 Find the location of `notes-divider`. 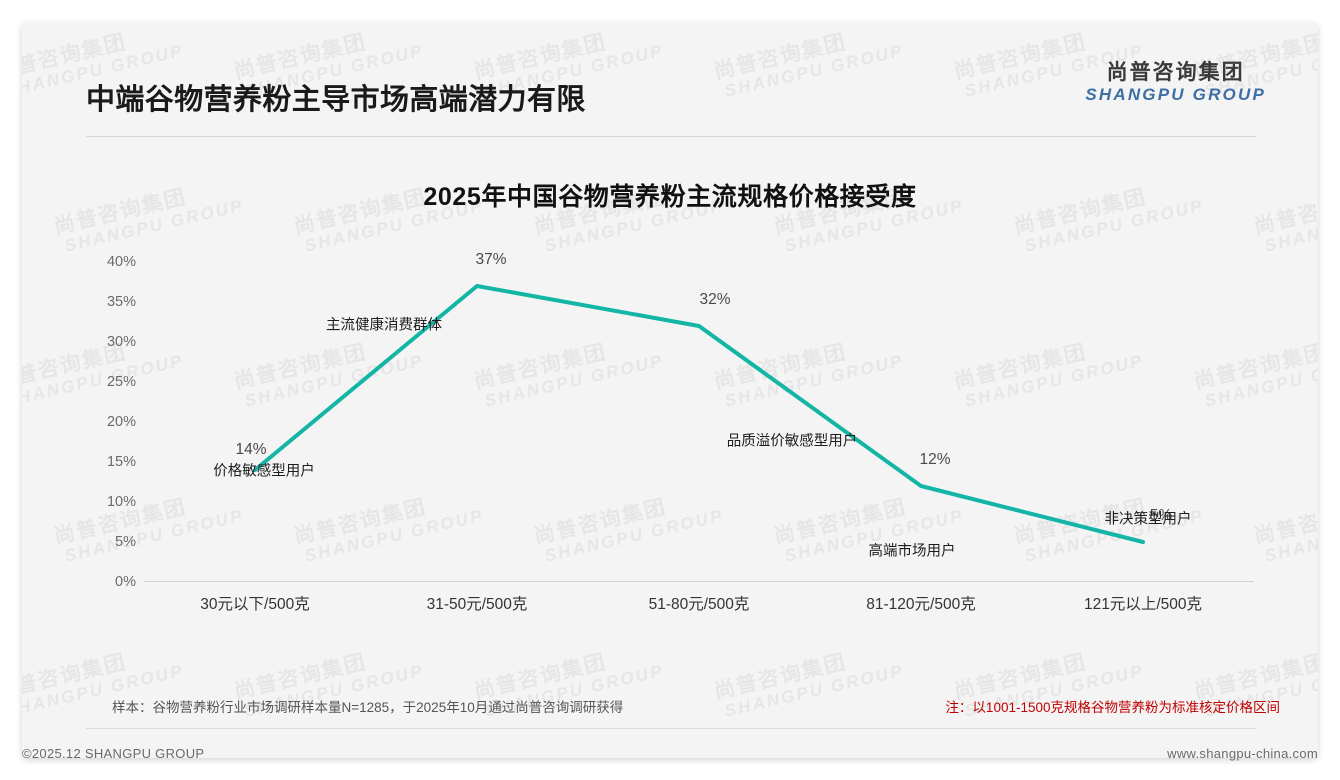

notes-divider is located at coordinates (671, 728).